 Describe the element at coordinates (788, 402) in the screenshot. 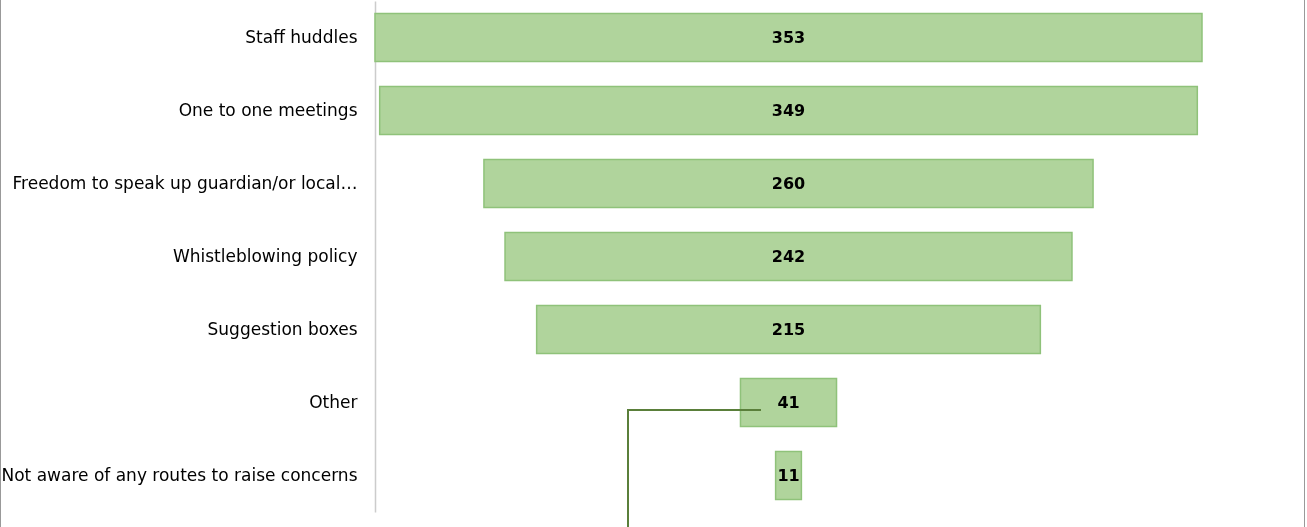

I see `data-label: 41` at that location.